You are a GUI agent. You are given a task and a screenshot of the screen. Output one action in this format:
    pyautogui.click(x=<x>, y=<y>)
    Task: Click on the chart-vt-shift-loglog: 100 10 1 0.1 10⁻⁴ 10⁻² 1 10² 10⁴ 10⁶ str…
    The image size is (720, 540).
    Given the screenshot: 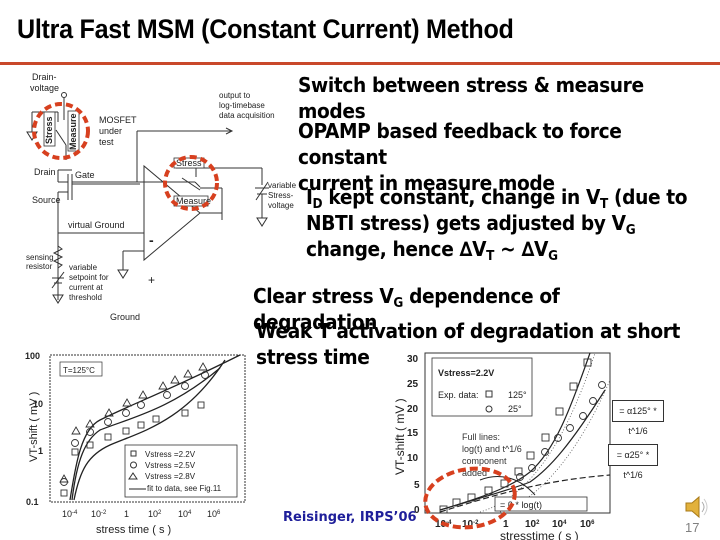 What is the action you would take?
    pyautogui.click(x=135, y=443)
    